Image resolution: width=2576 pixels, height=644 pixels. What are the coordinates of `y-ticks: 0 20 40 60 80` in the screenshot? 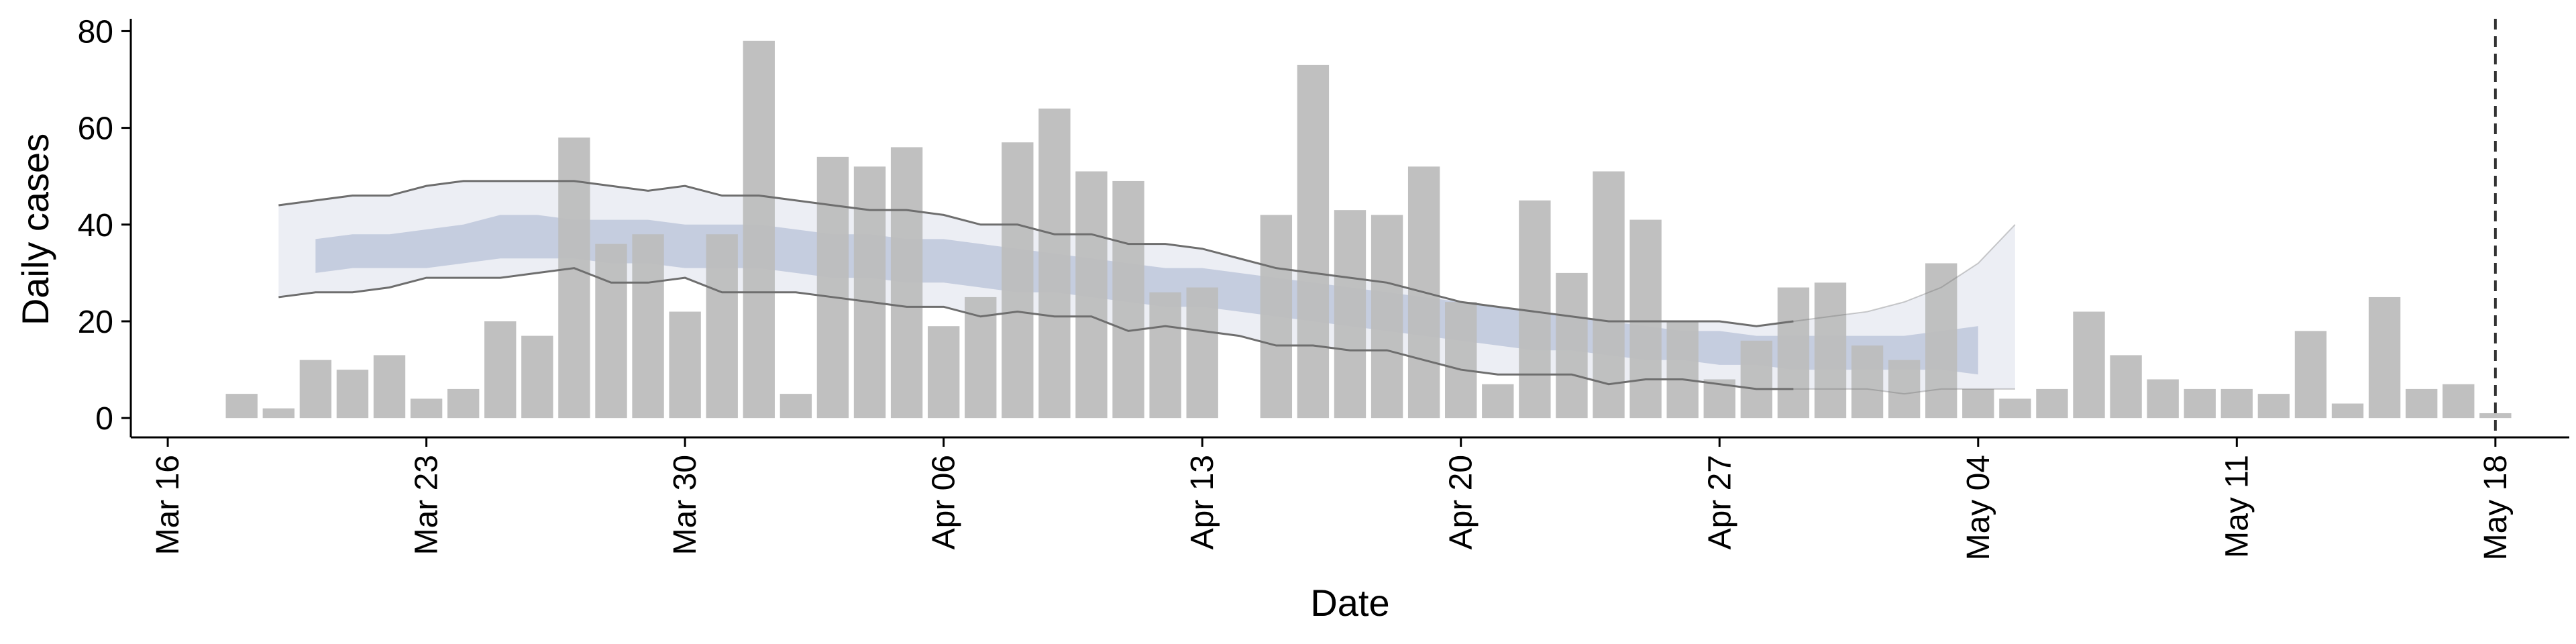 It's located at (104, 225).